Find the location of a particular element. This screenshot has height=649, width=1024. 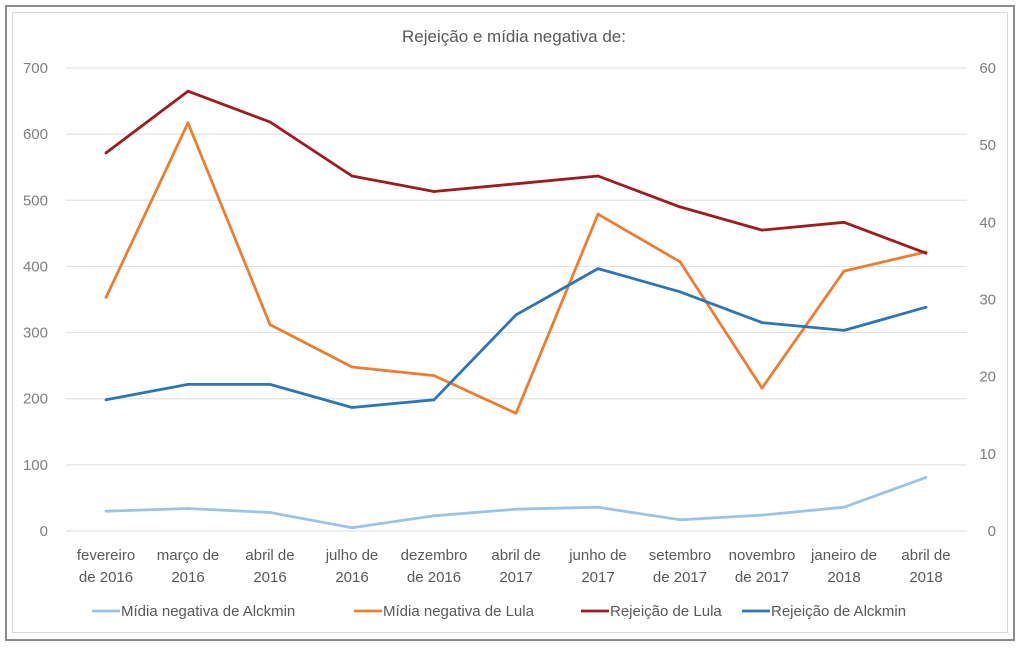

x-axis-tick-label: janeiro de 2018 is located at coordinates (843, 566).